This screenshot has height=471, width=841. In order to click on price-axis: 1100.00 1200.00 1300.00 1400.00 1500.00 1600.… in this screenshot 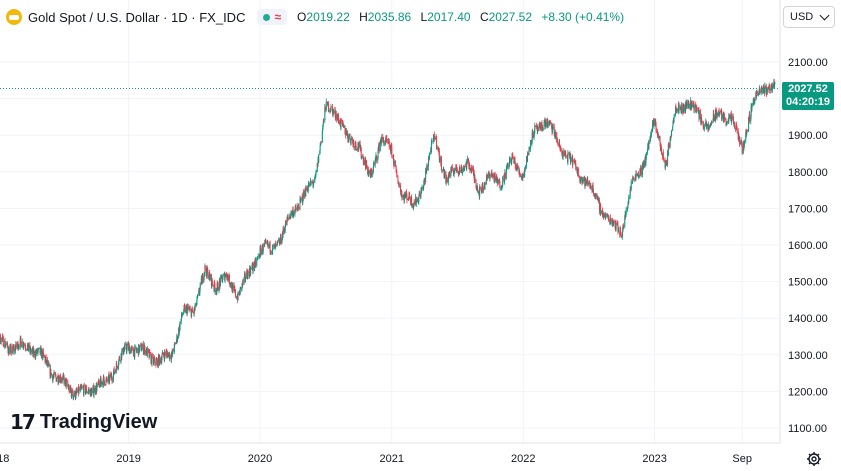, I will do `click(808, 246)`.